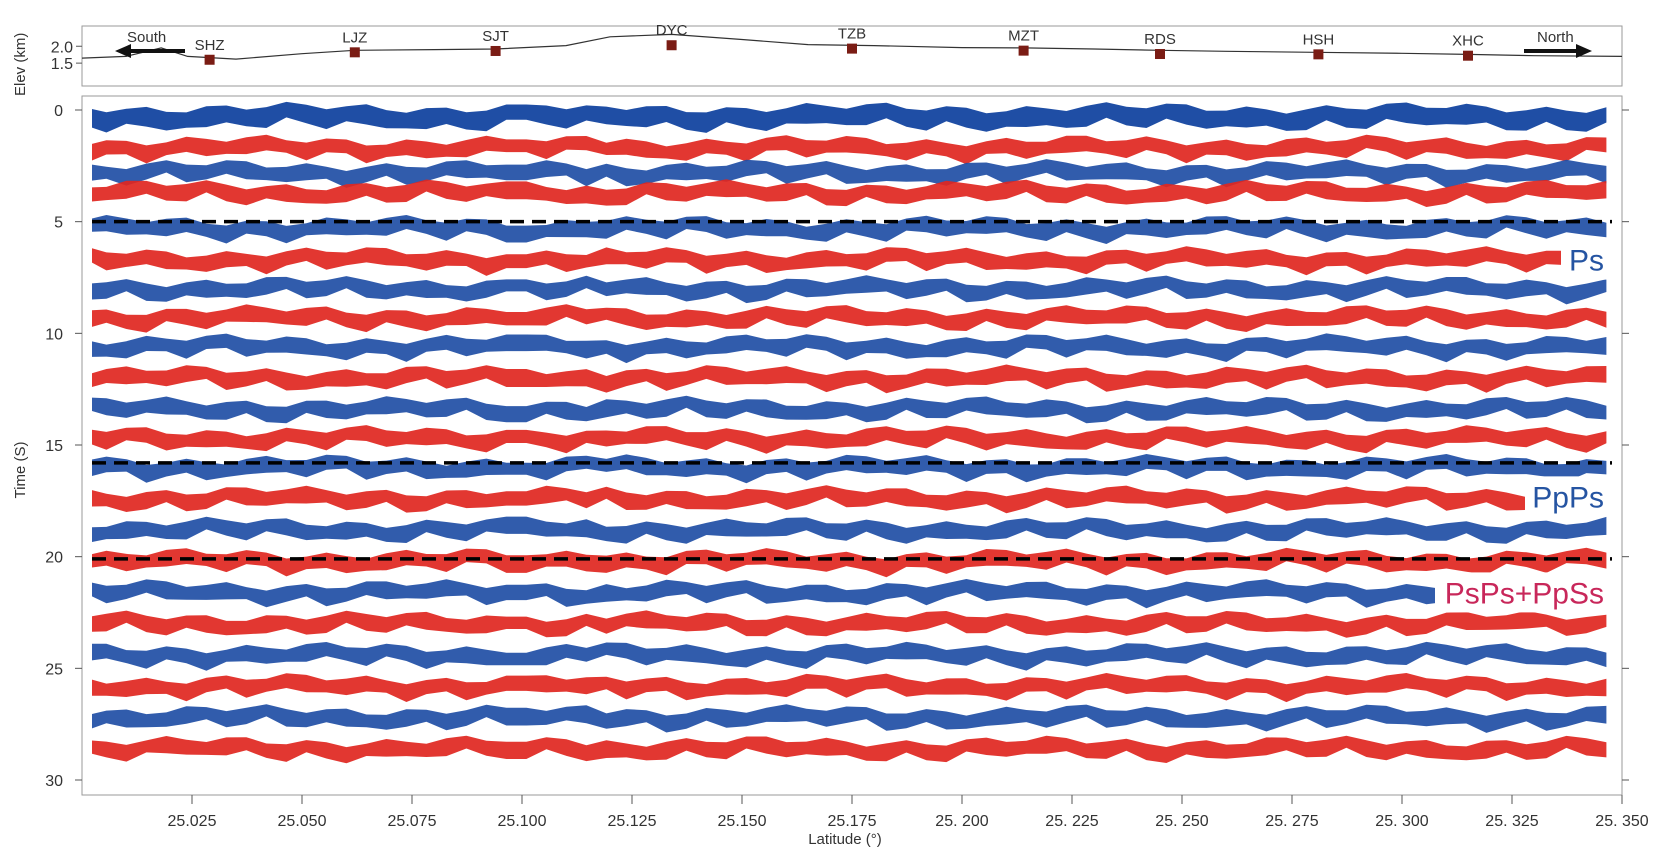  Describe the element at coordinates (354, 37) in the screenshot. I see `station-label: LJZ` at that location.